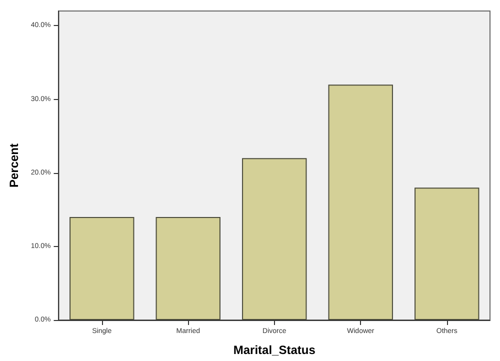 The height and width of the screenshot is (361, 500). What do you see at coordinates (14, 165) in the screenshot?
I see `y-axis-title: Percent` at bounding box center [14, 165].